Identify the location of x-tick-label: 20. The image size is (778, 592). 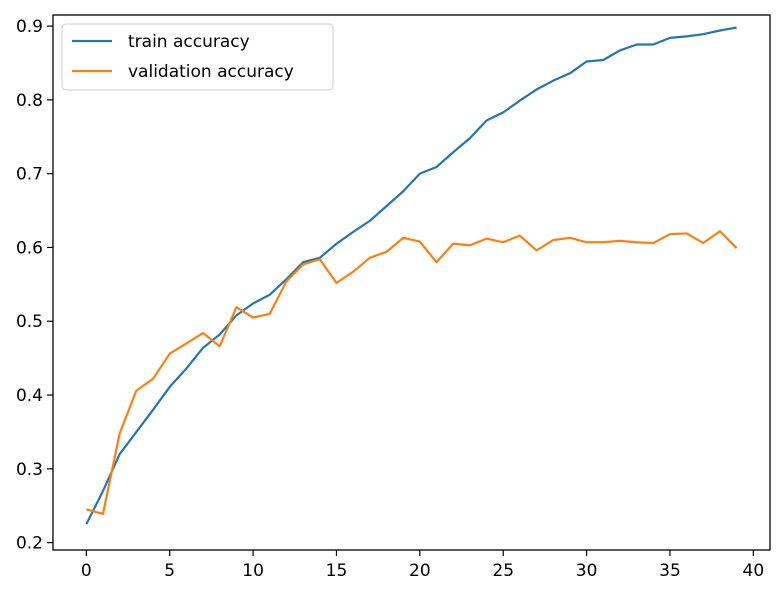
(420, 571).